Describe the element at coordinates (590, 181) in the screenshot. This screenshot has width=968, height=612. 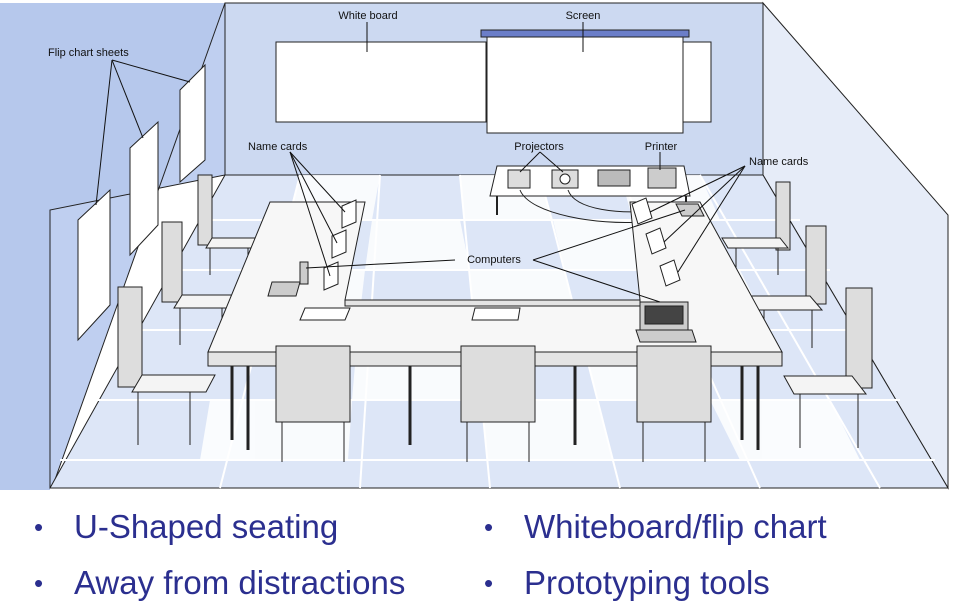
I see `projector-table` at that location.